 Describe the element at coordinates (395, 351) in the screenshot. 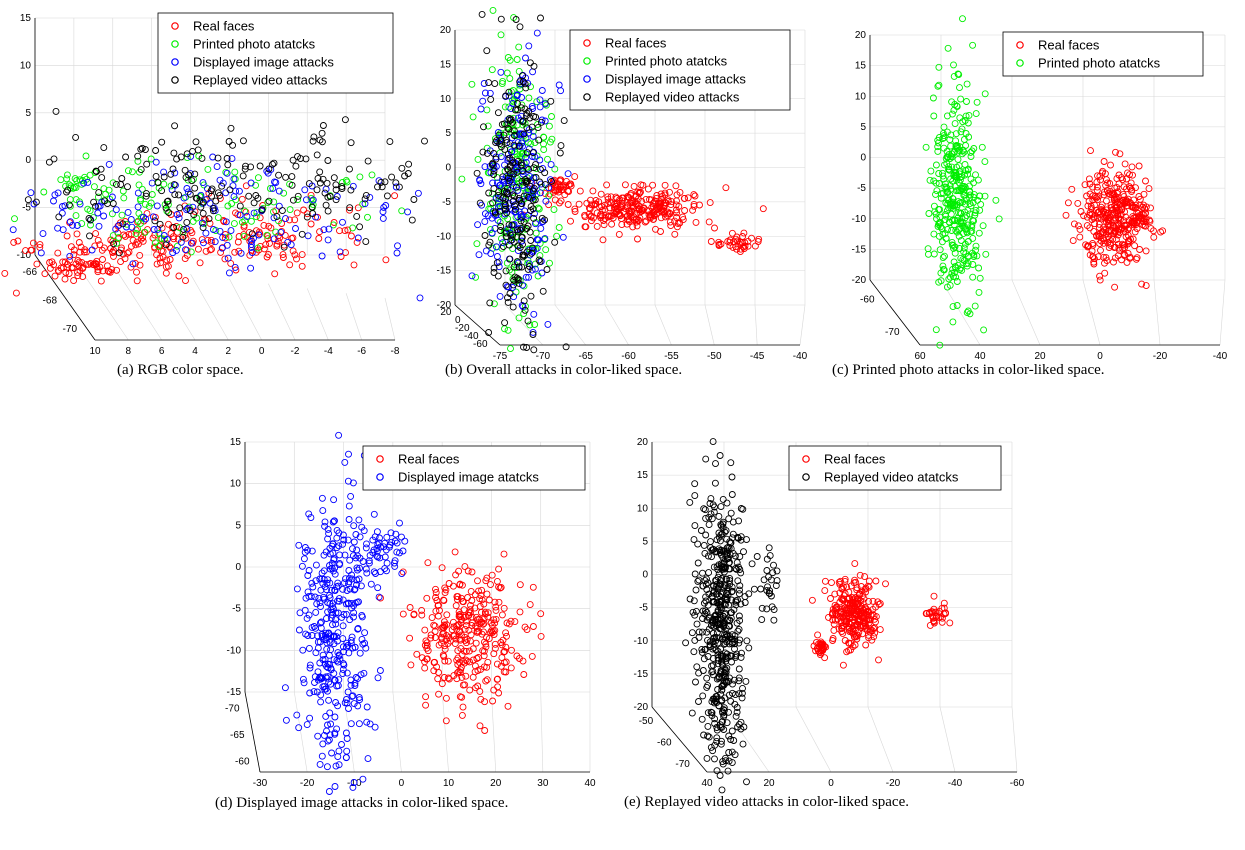

I see `x-tick-label: -8` at that location.